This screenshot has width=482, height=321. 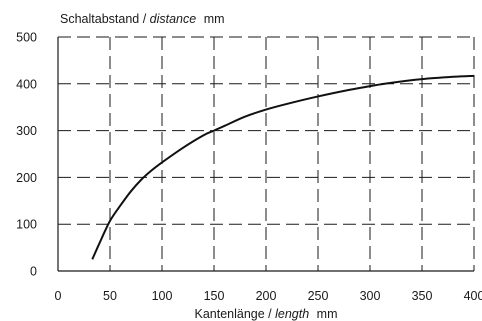 I want to click on y-axis-title: Schaltabstand / distance mm, so click(x=142, y=19).